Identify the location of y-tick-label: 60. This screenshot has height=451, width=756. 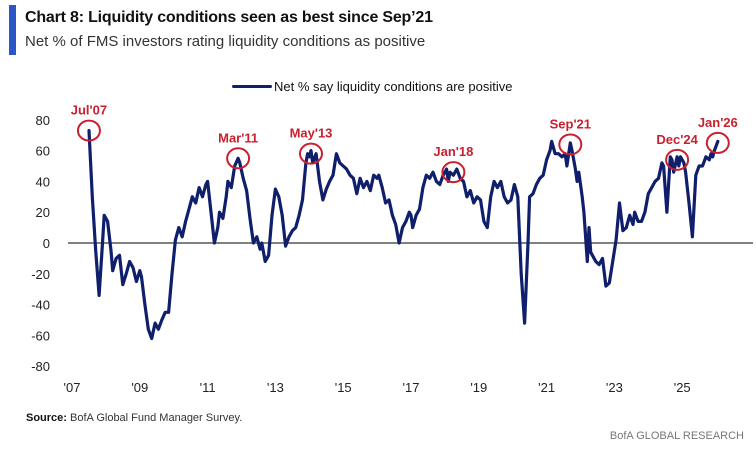
(43, 151).